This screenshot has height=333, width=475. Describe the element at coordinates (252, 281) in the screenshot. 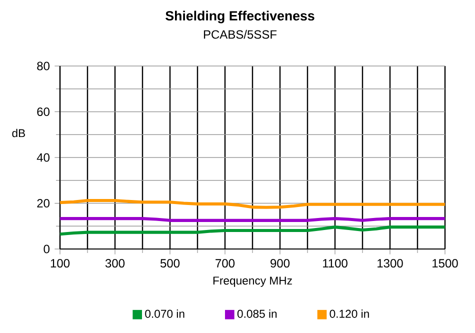

I see `x-axis-title: Frequency MHz` at that location.